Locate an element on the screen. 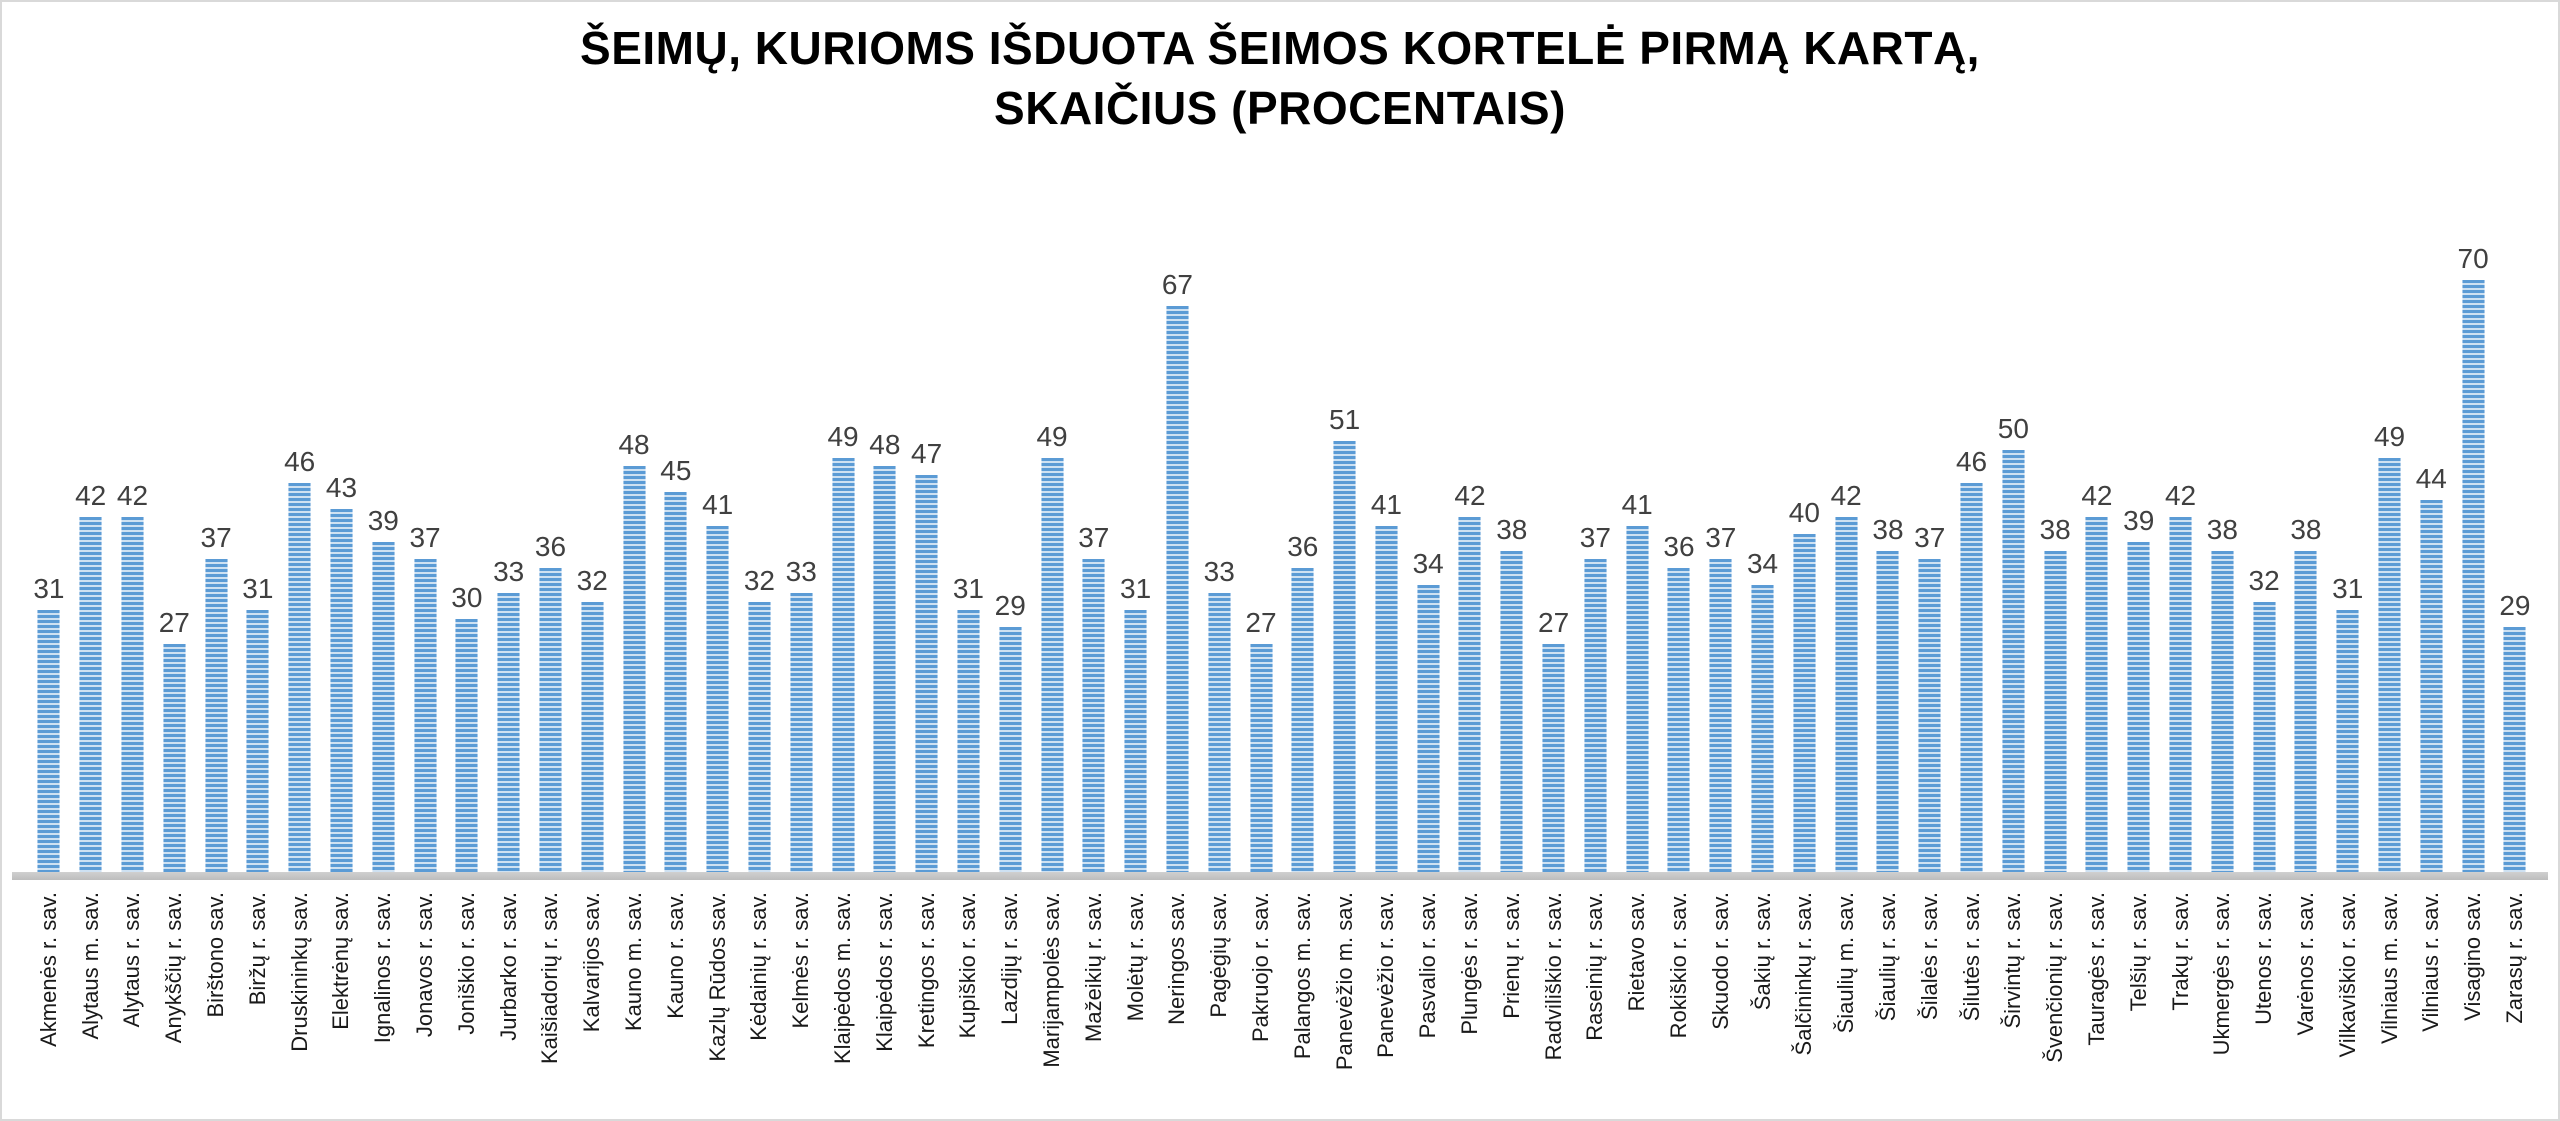  x-axis-label-cell: Klaipėdos m. sav. is located at coordinates (843, 993).